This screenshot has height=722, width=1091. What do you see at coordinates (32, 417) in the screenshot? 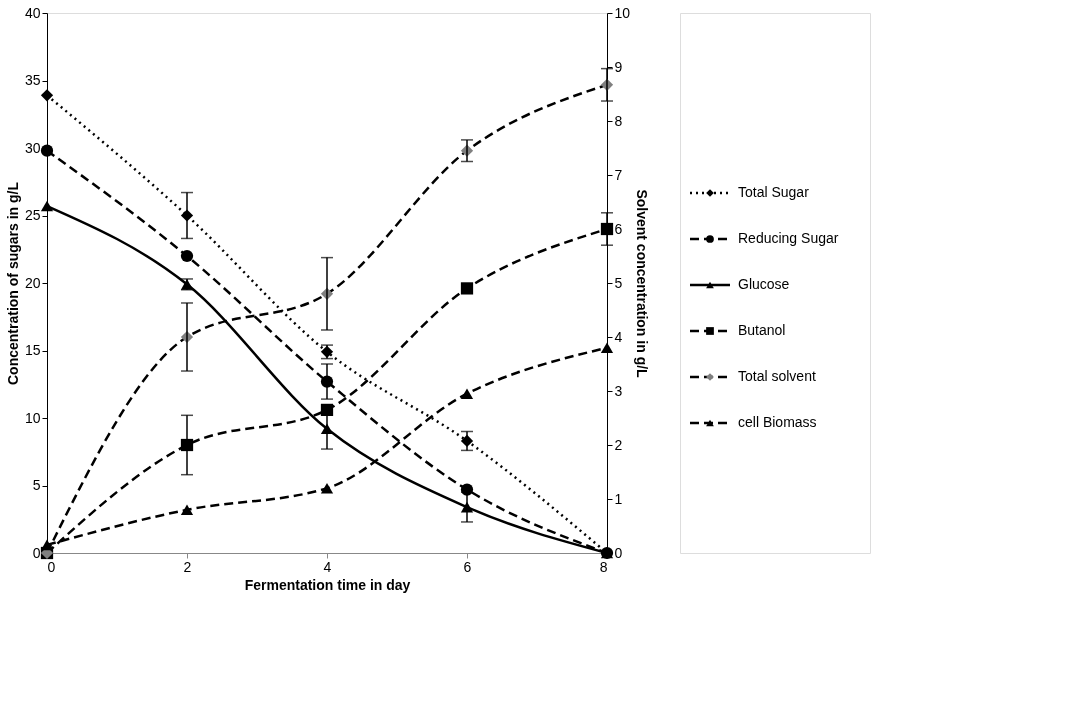
I see `y-tick-label: 10` at bounding box center [32, 417].